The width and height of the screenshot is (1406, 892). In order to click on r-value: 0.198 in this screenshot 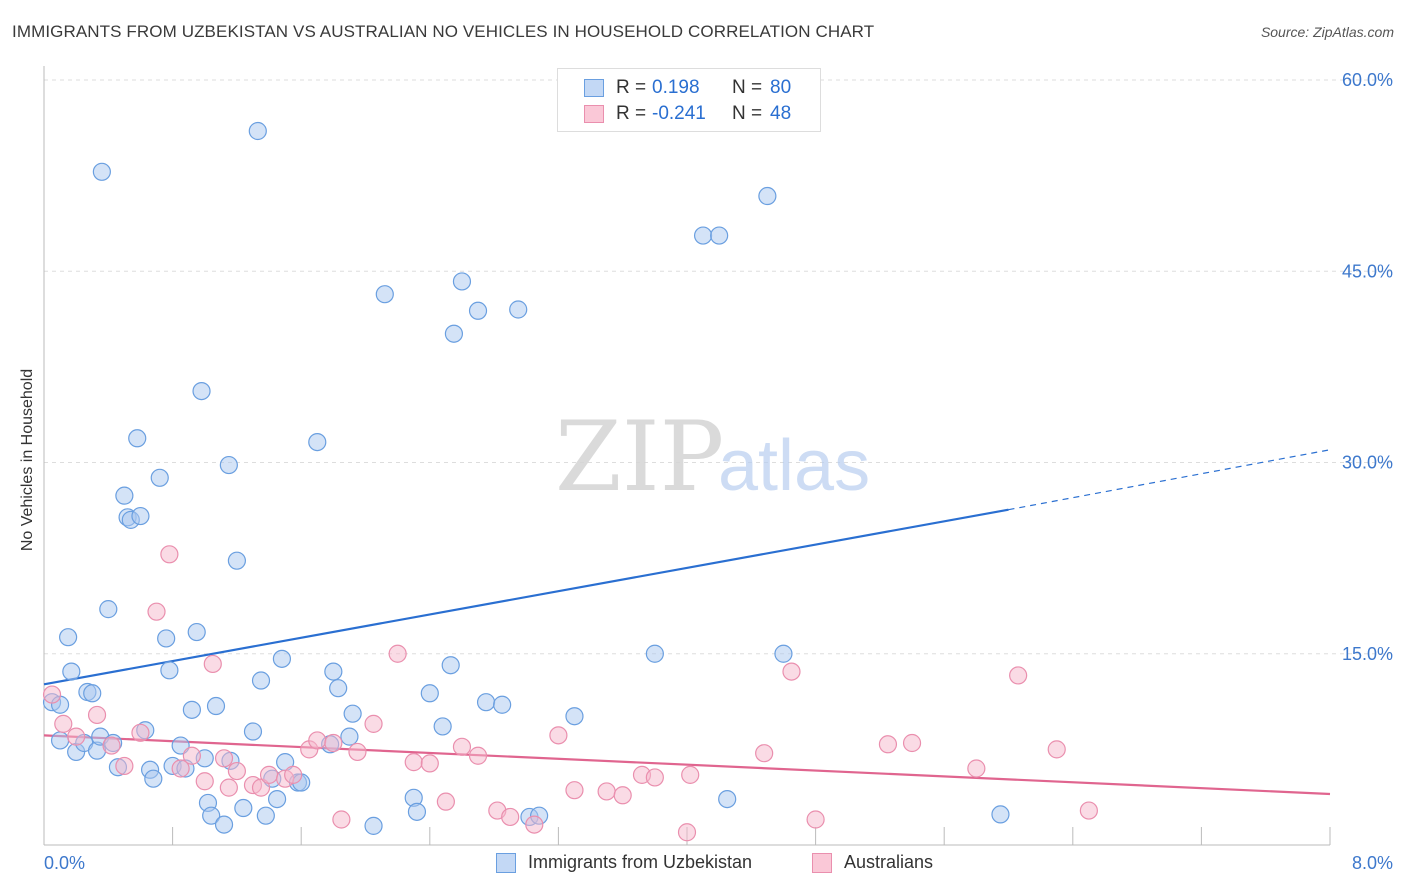, I will do `click(676, 87)`.